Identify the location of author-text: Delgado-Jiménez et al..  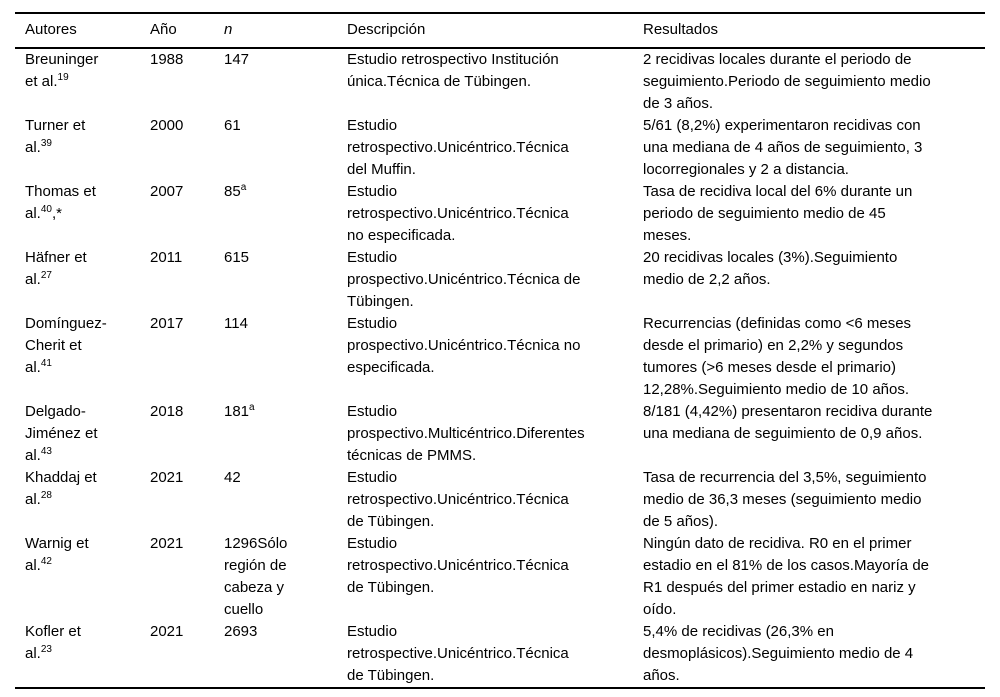
(61, 433).